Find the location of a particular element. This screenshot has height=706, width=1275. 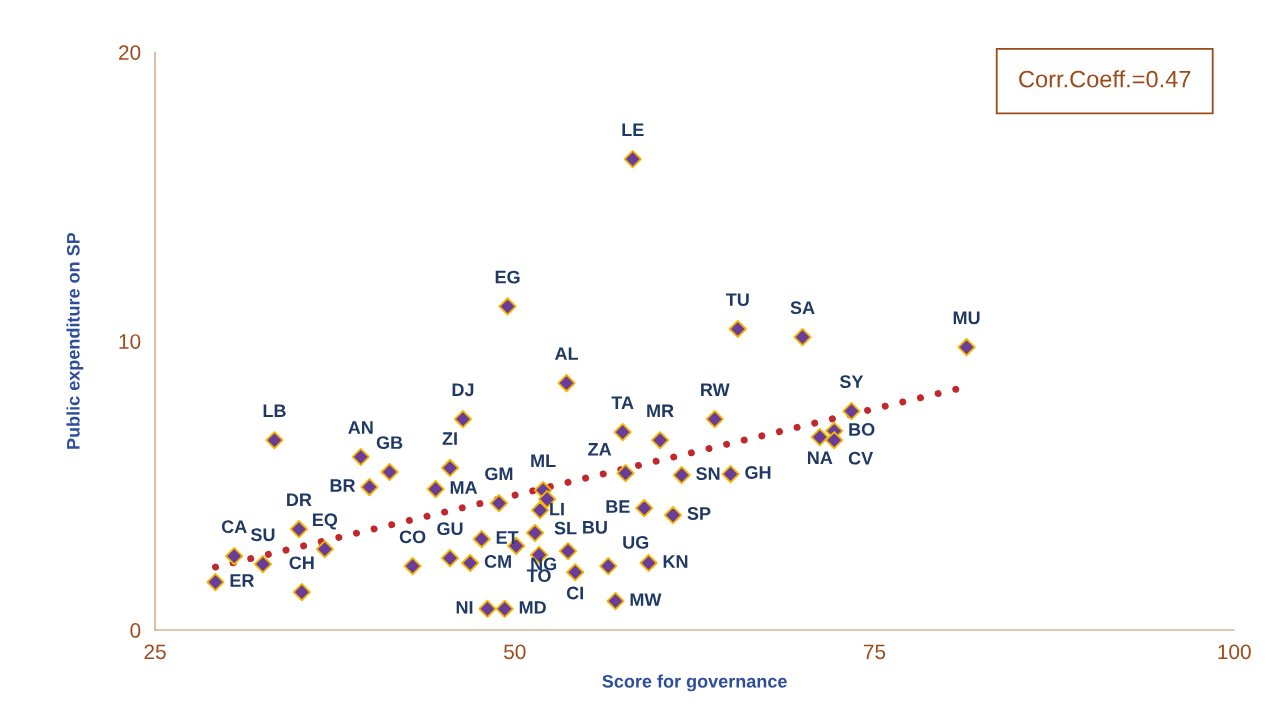

annotation: AL is located at coordinates (566, 353).